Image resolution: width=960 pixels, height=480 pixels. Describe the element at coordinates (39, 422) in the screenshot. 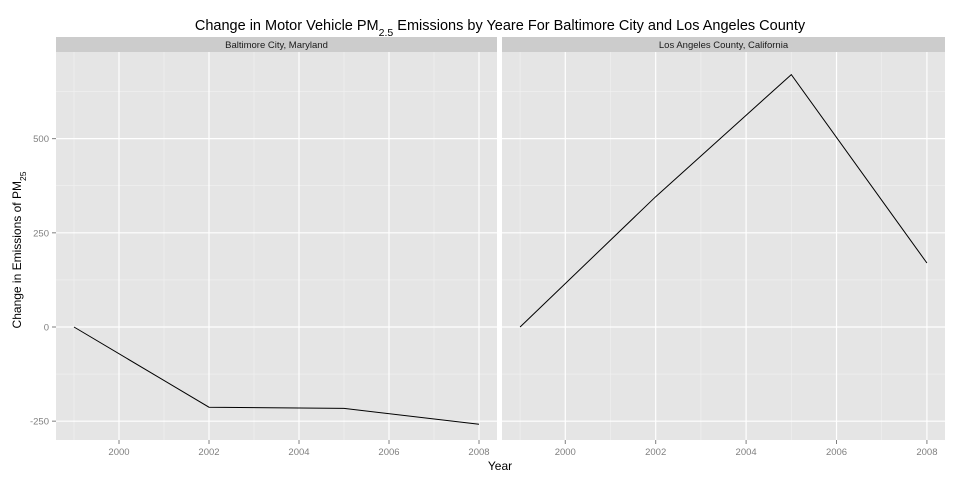

I see `y-tick-label: -250` at that location.